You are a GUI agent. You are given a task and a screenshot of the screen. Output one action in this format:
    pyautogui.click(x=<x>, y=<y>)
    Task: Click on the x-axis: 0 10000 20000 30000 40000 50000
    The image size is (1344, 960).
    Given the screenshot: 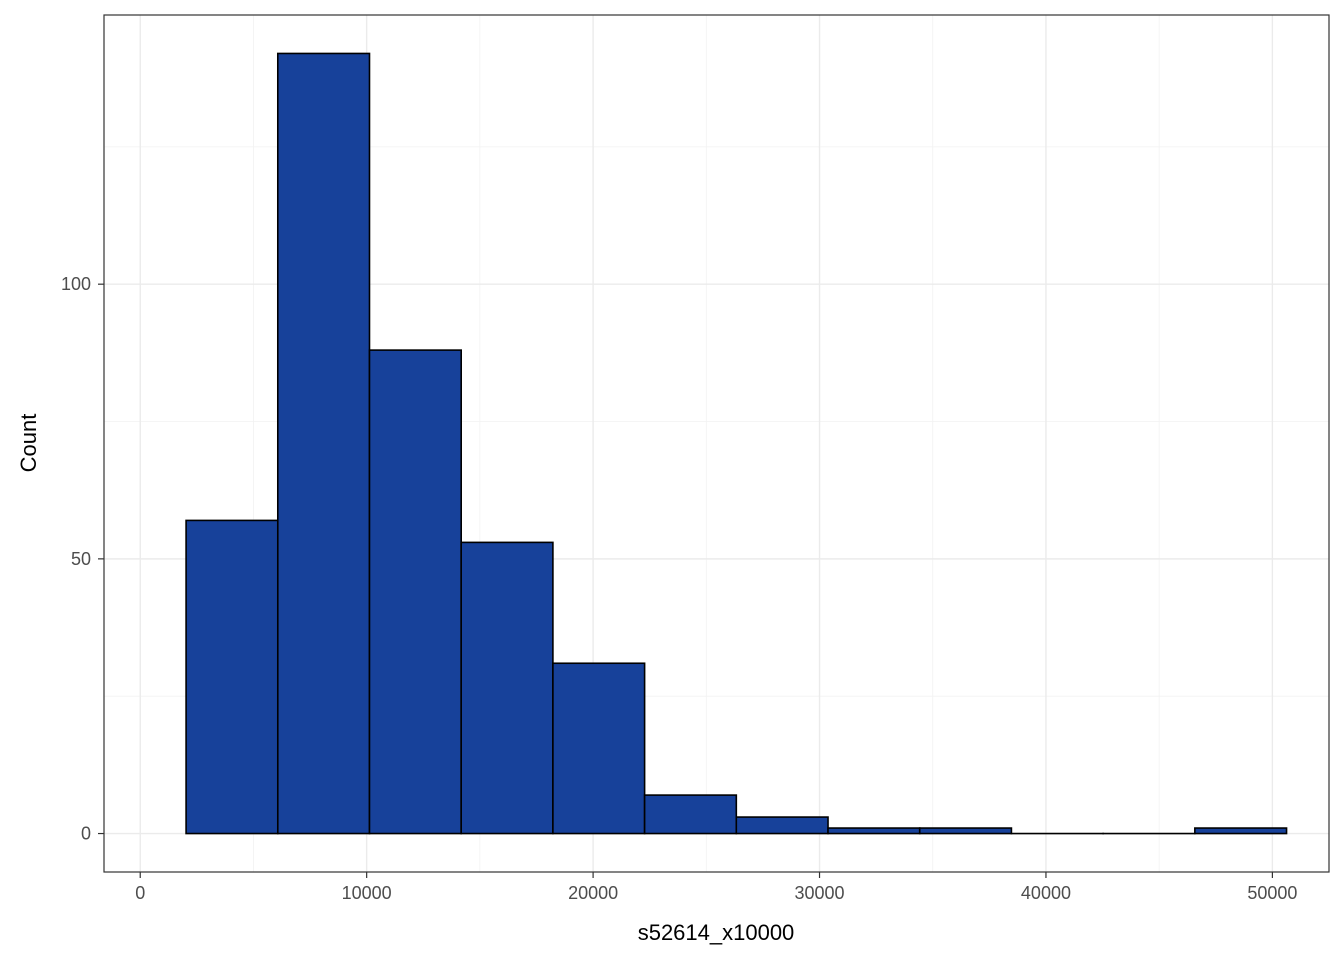 What is the action you would take?
    pyautogui.click(x=716, y=887)
    